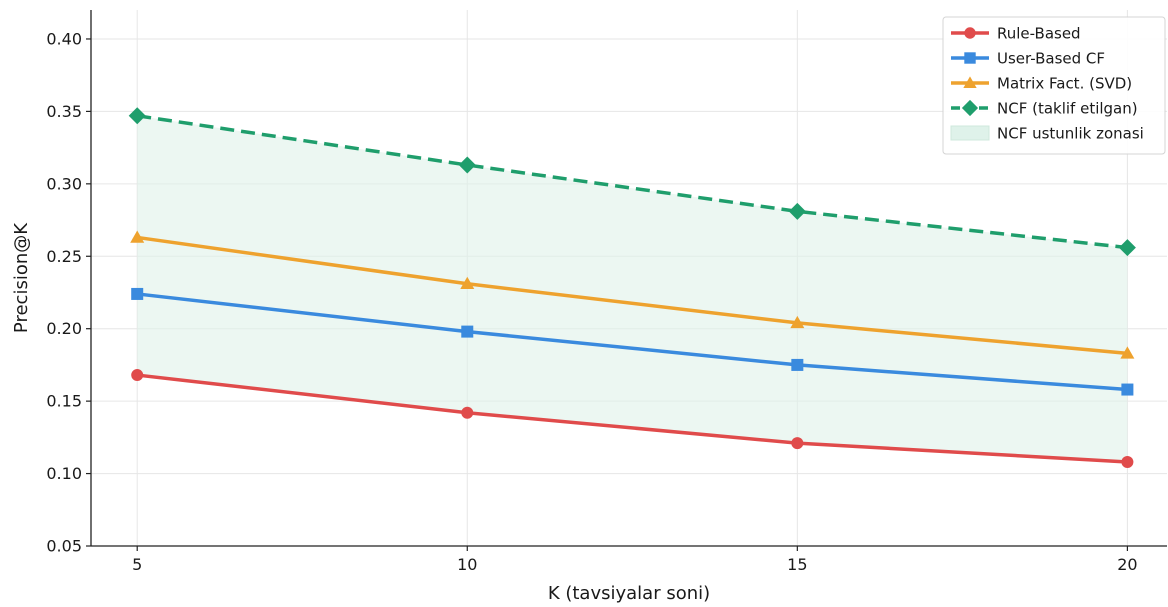  Describe the element at coordinates (1051, 59) in the screenshot. I see `legend-label-2: User-Based CF` at that location.